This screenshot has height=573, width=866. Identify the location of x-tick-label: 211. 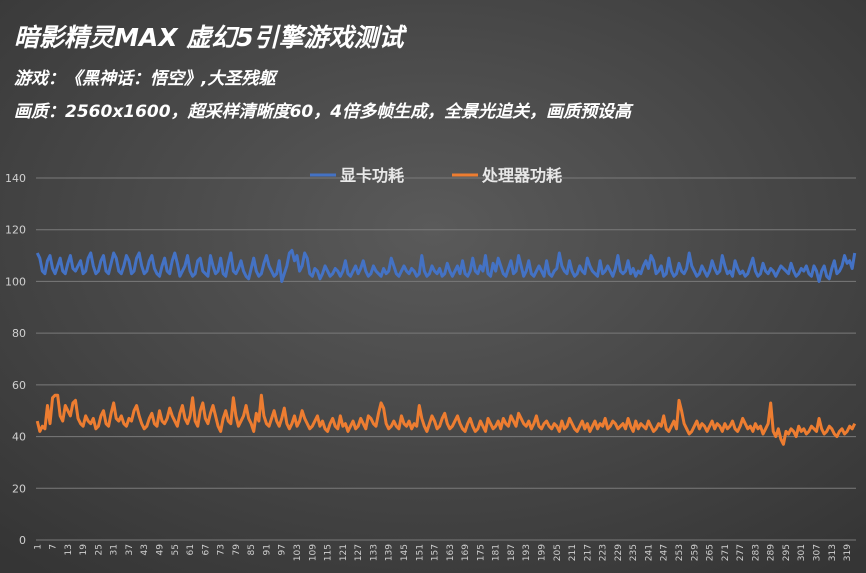
(573, 552).